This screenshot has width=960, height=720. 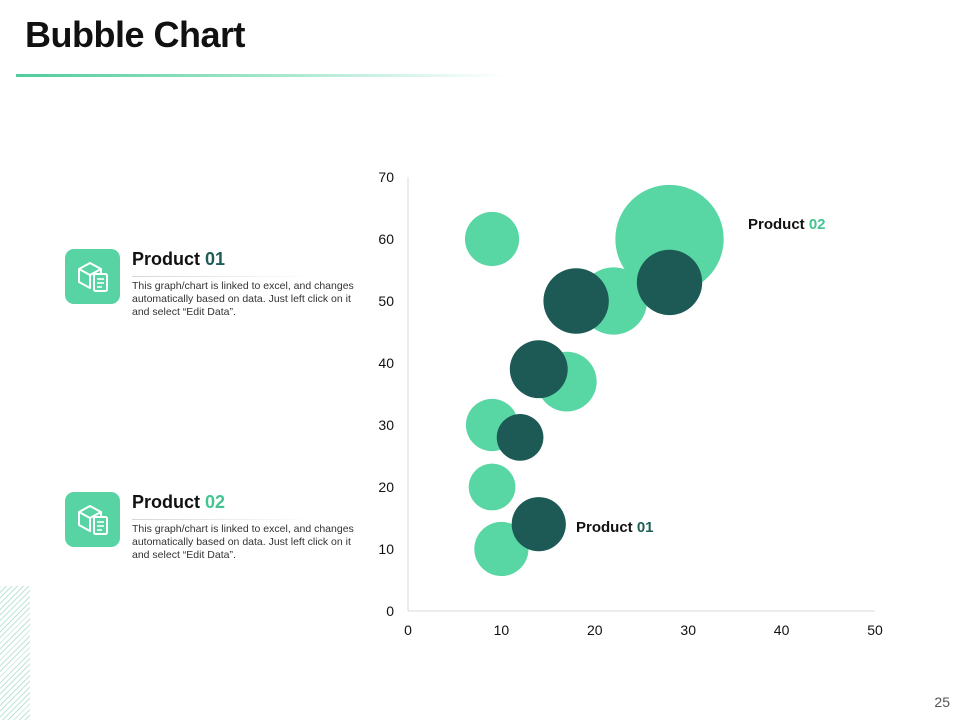 What do you see at coordinates (595, 630) in the screenshot?
I see `x-tick-label: 20` at bounding box center [595, 630].